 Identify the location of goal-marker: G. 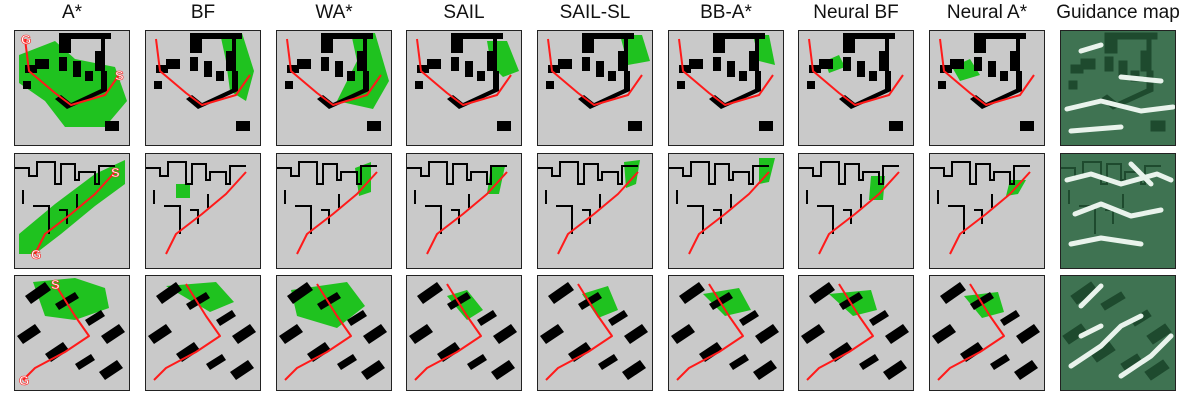
(24, 380).